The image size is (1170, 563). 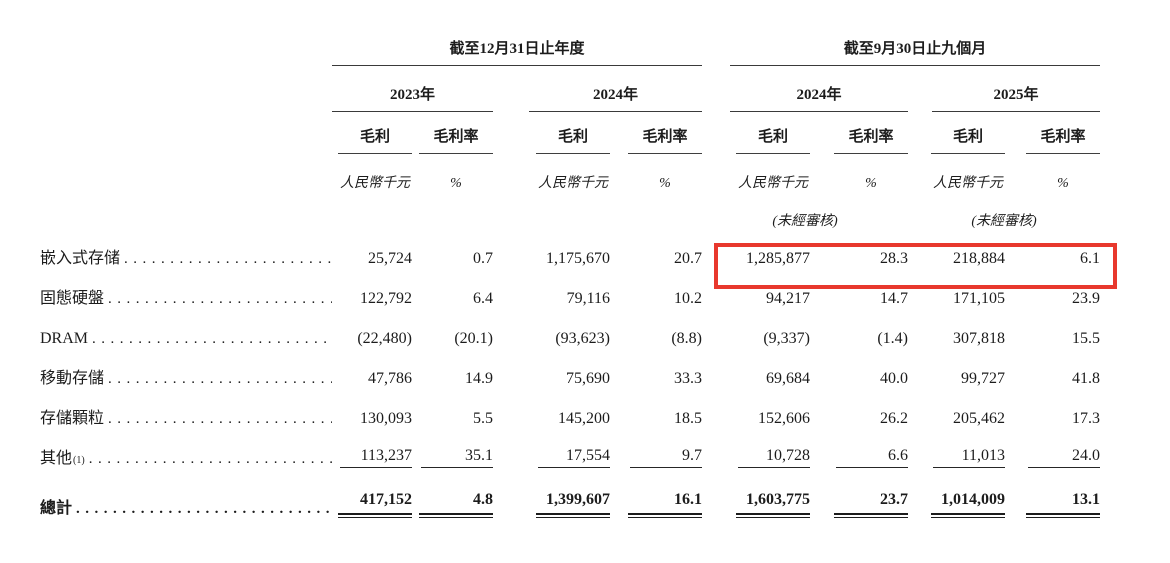 I want to click on cell: (22,480), so click(x=384, y=338).